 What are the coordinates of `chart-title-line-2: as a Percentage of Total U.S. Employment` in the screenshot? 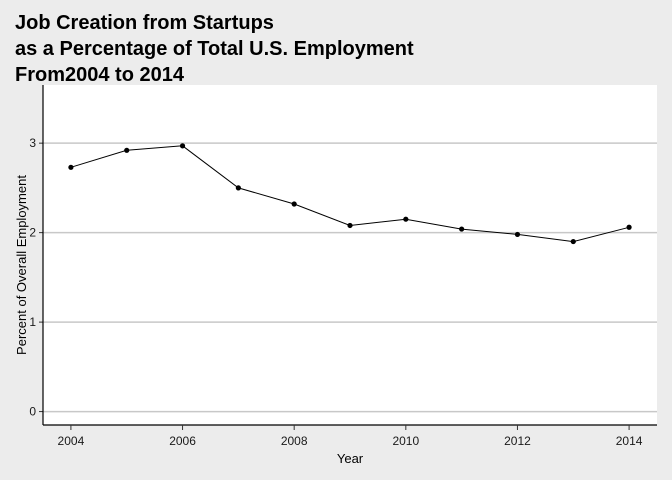 It's located at (214, 49).